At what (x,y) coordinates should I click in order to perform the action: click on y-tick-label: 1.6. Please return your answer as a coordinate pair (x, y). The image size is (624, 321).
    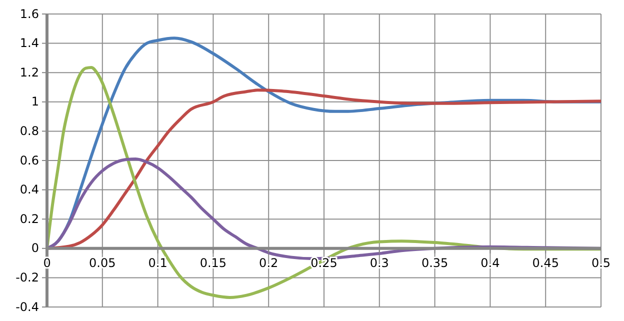
    Looking at the image, I should click on (29, 13).